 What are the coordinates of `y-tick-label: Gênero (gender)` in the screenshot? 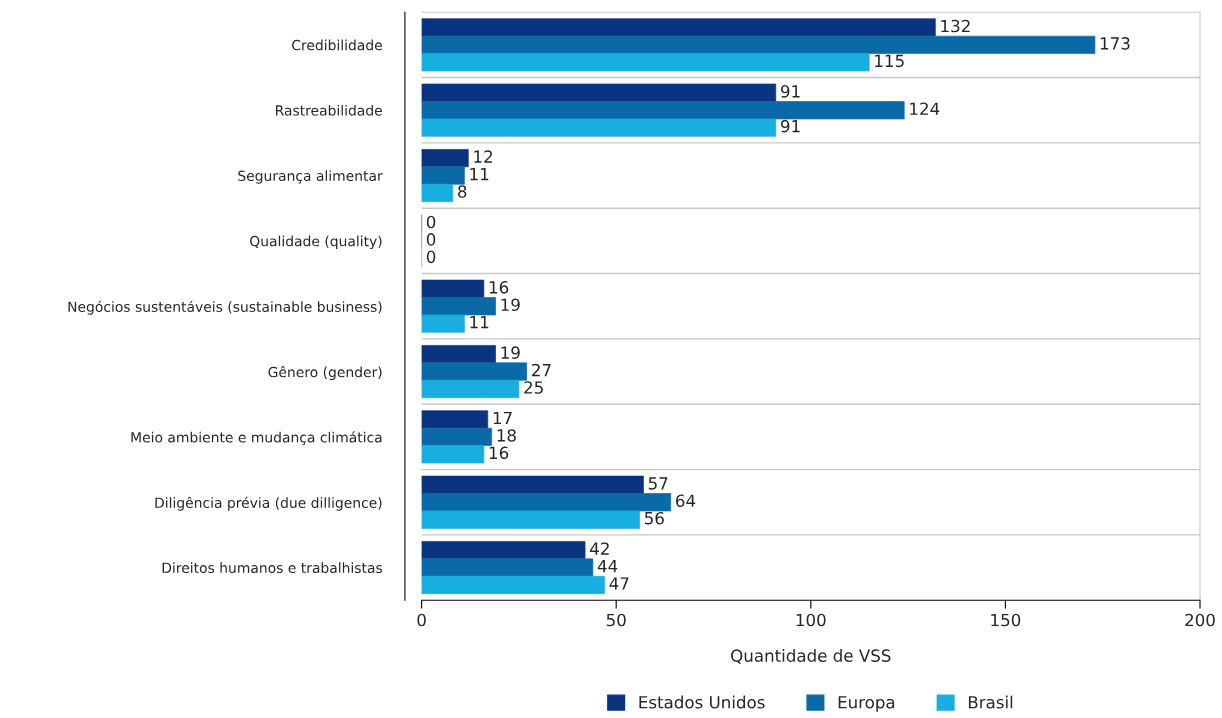 It's located at (325, 373).